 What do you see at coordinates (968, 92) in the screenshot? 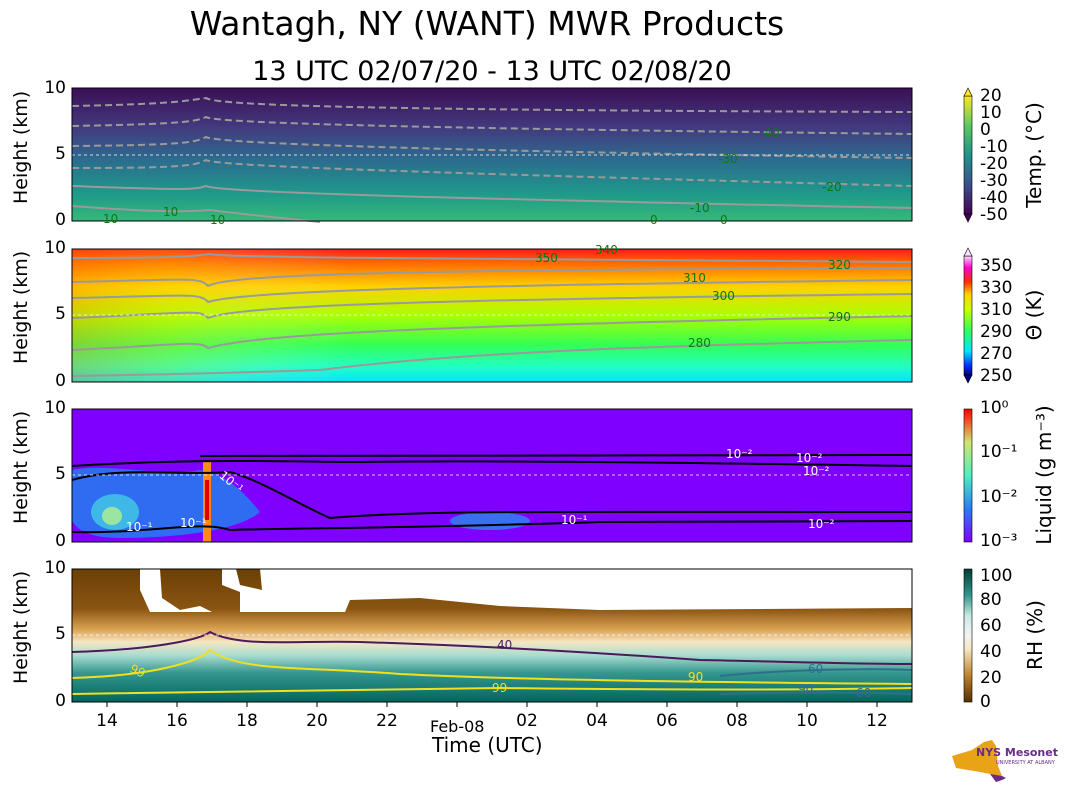
I see `temp-colorbar-extend-top` at bounding box center [968, 92].